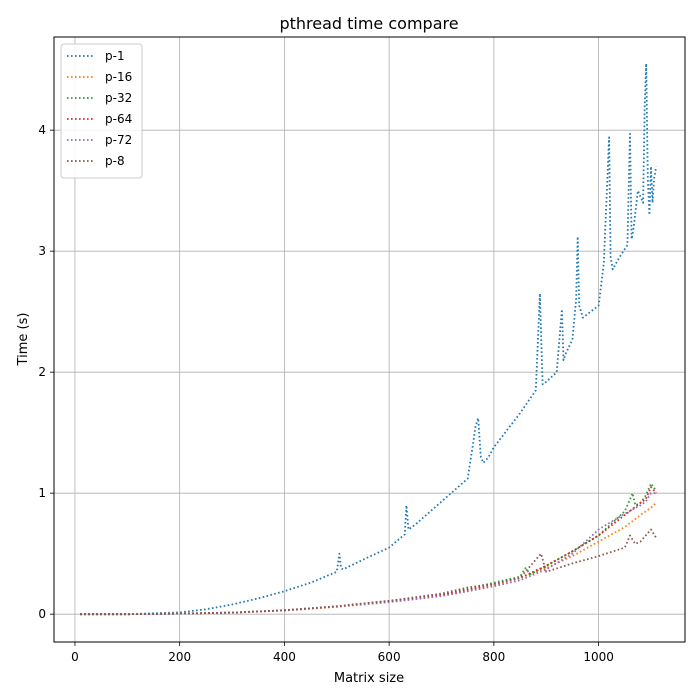  I want to click on y-tick-label: 0, so click(42, 614).